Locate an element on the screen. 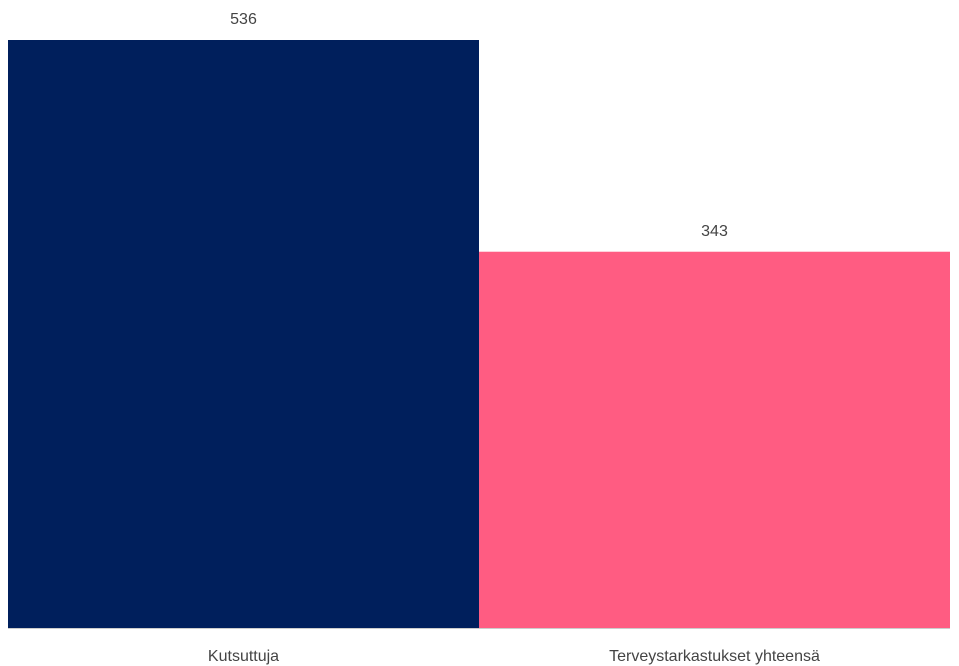 Image resolution: width=959 pixels, height=666 pixels. x-tick-label: Terveystarkastukset yhteensä is located at coordinates (714, 656).